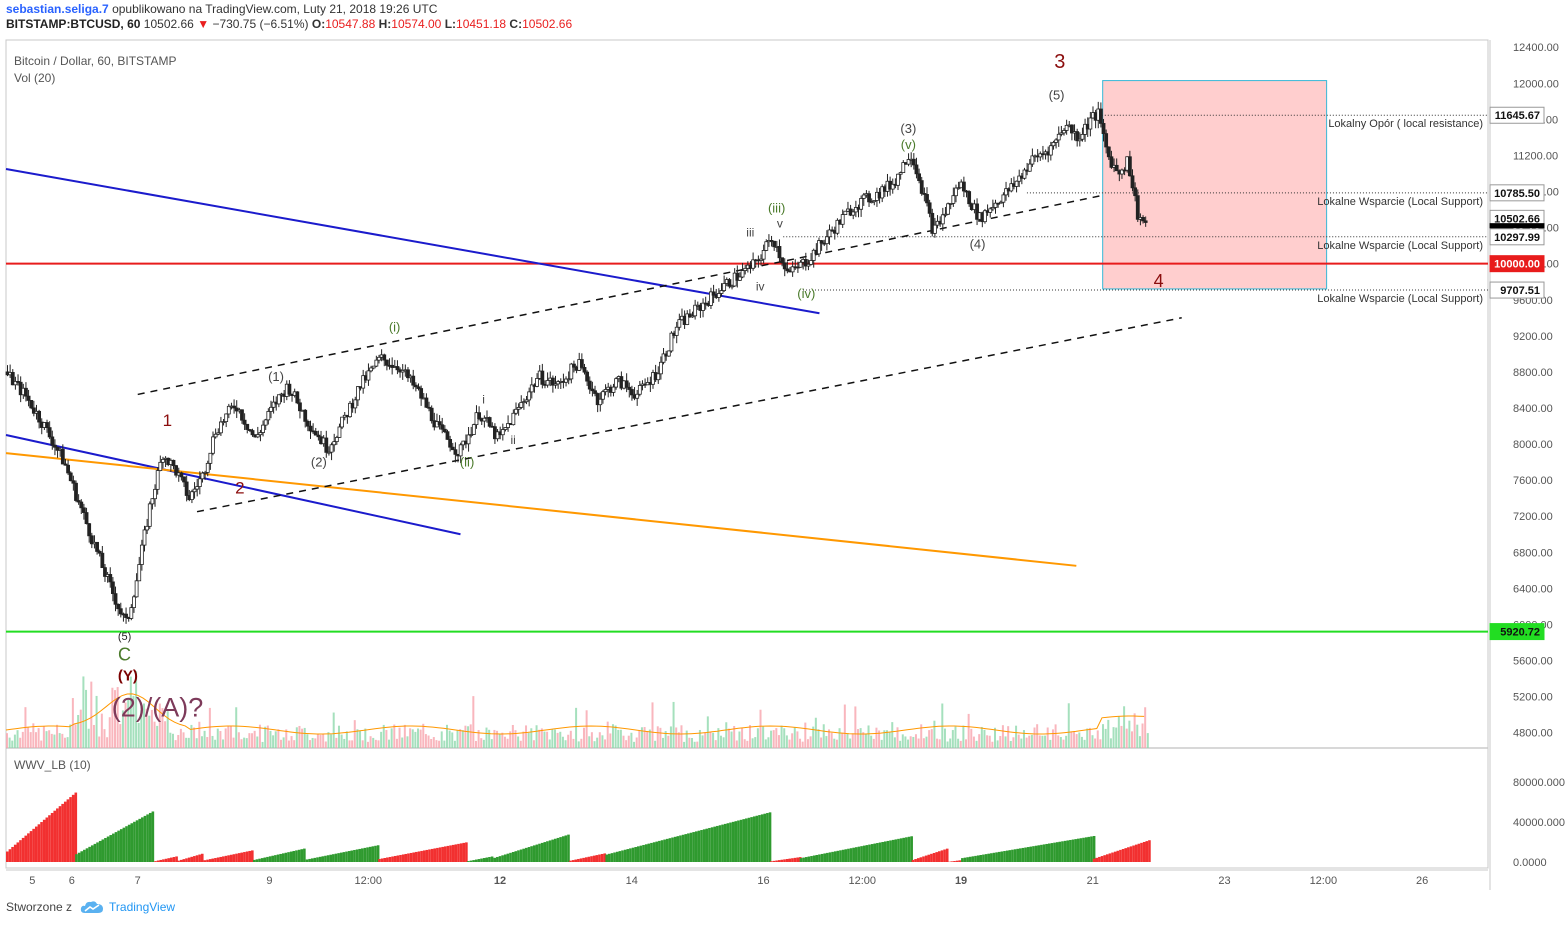 The height and width of the screenshot is (926, 1565). Describe the element at coordinates (138, 881) in the screenshot. I see `time-tick-label: 7` at that location.